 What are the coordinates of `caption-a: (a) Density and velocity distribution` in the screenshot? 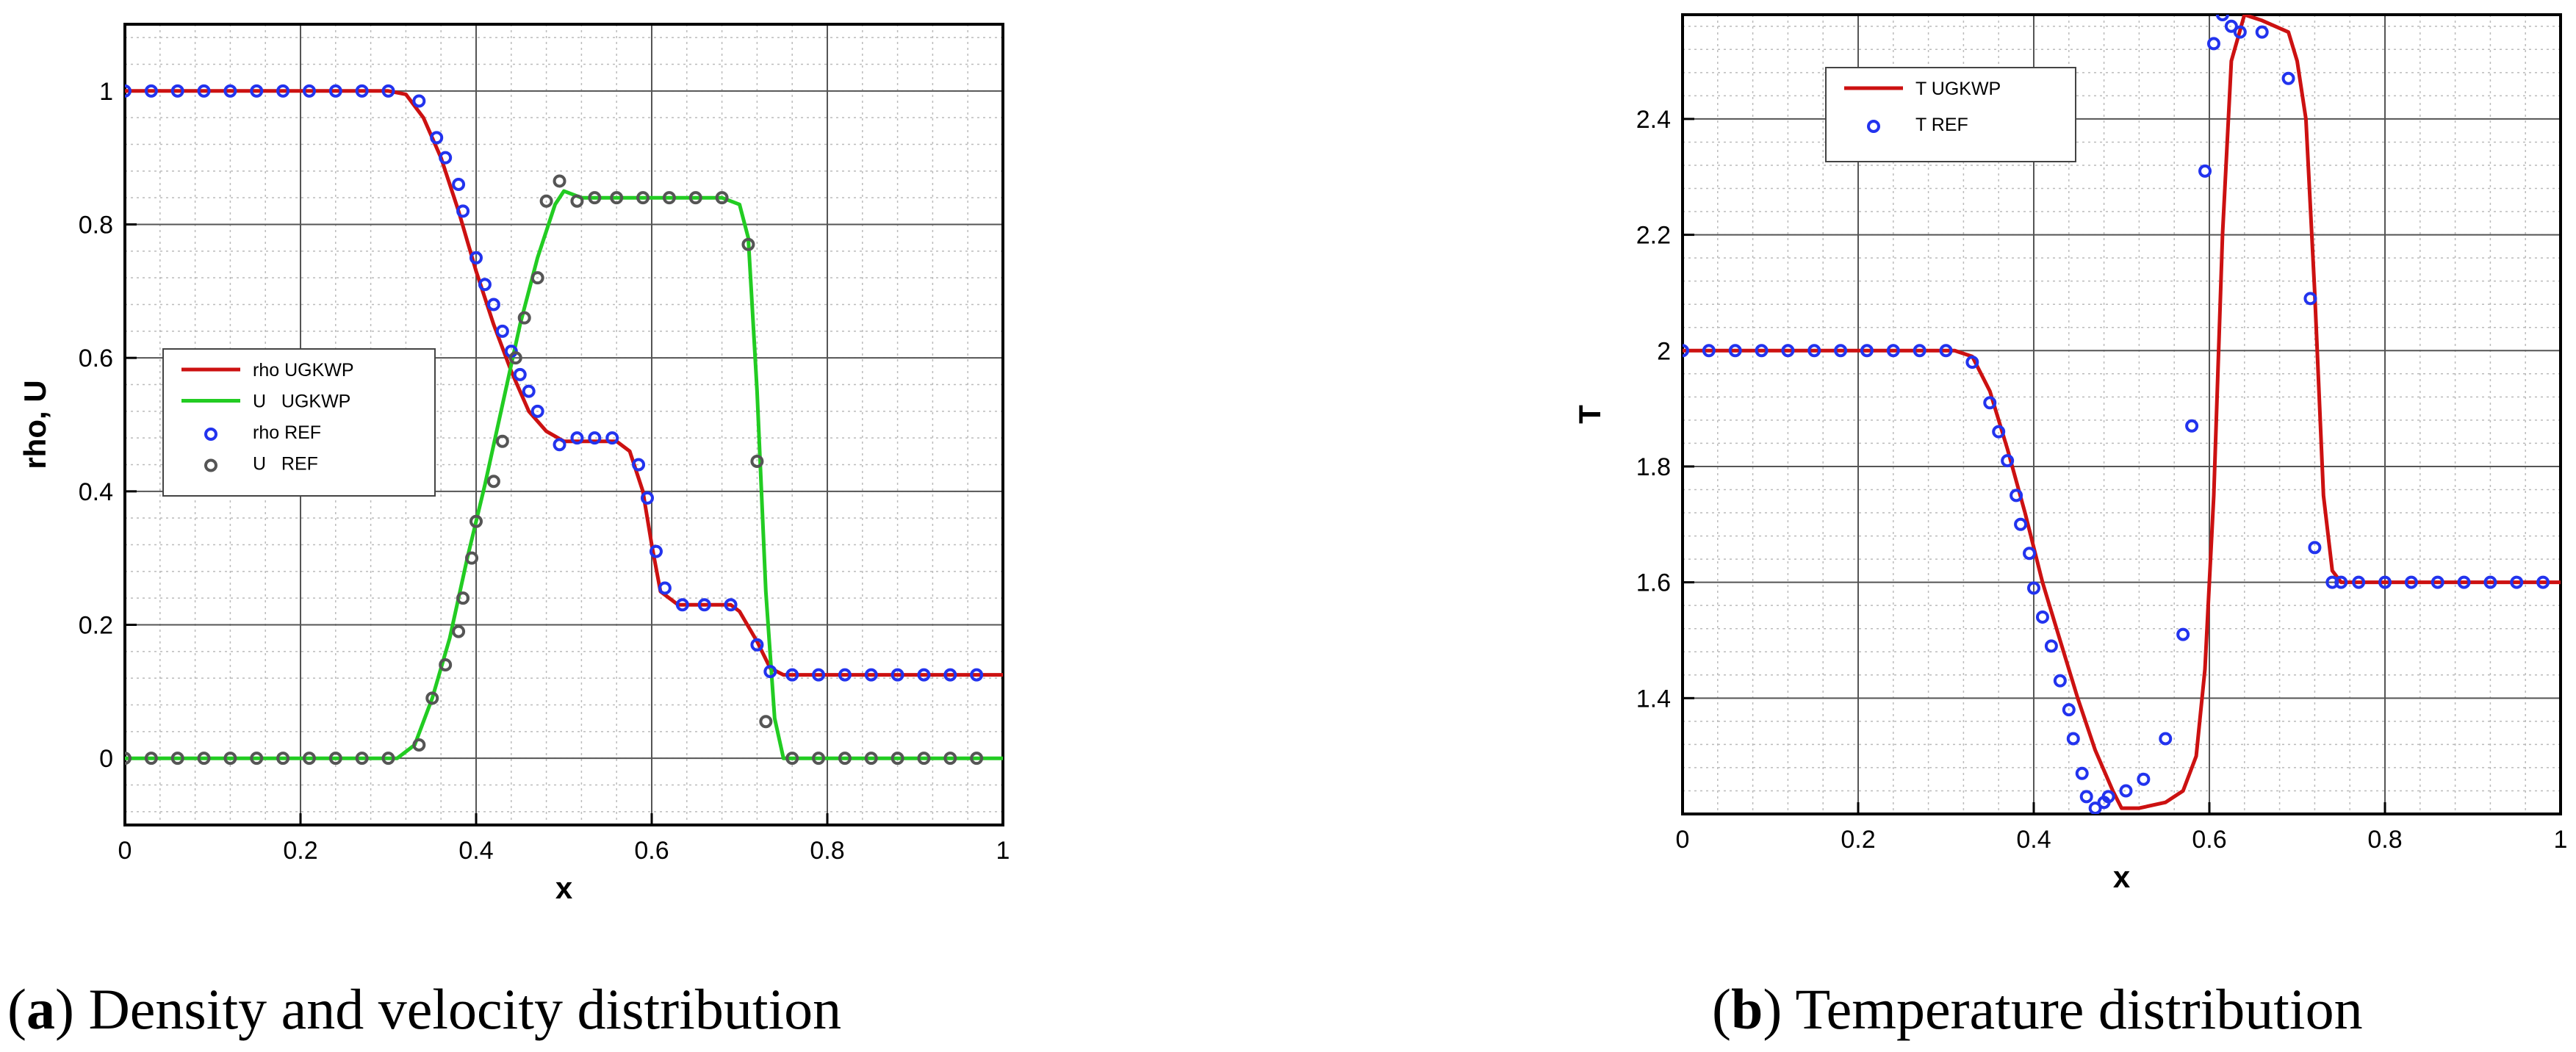 It's located at (424, 1009).